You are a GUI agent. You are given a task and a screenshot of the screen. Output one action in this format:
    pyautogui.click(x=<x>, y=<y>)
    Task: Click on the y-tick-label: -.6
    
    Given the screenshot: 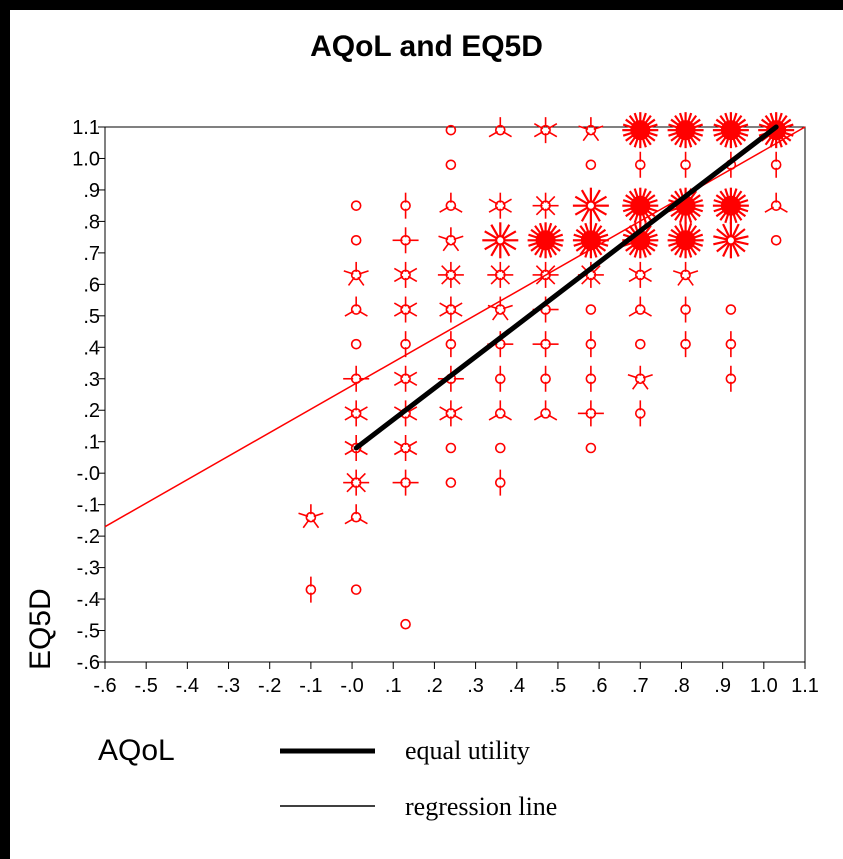 What is the action you would take?
    pyautogui.click(x=88, y=663)
    